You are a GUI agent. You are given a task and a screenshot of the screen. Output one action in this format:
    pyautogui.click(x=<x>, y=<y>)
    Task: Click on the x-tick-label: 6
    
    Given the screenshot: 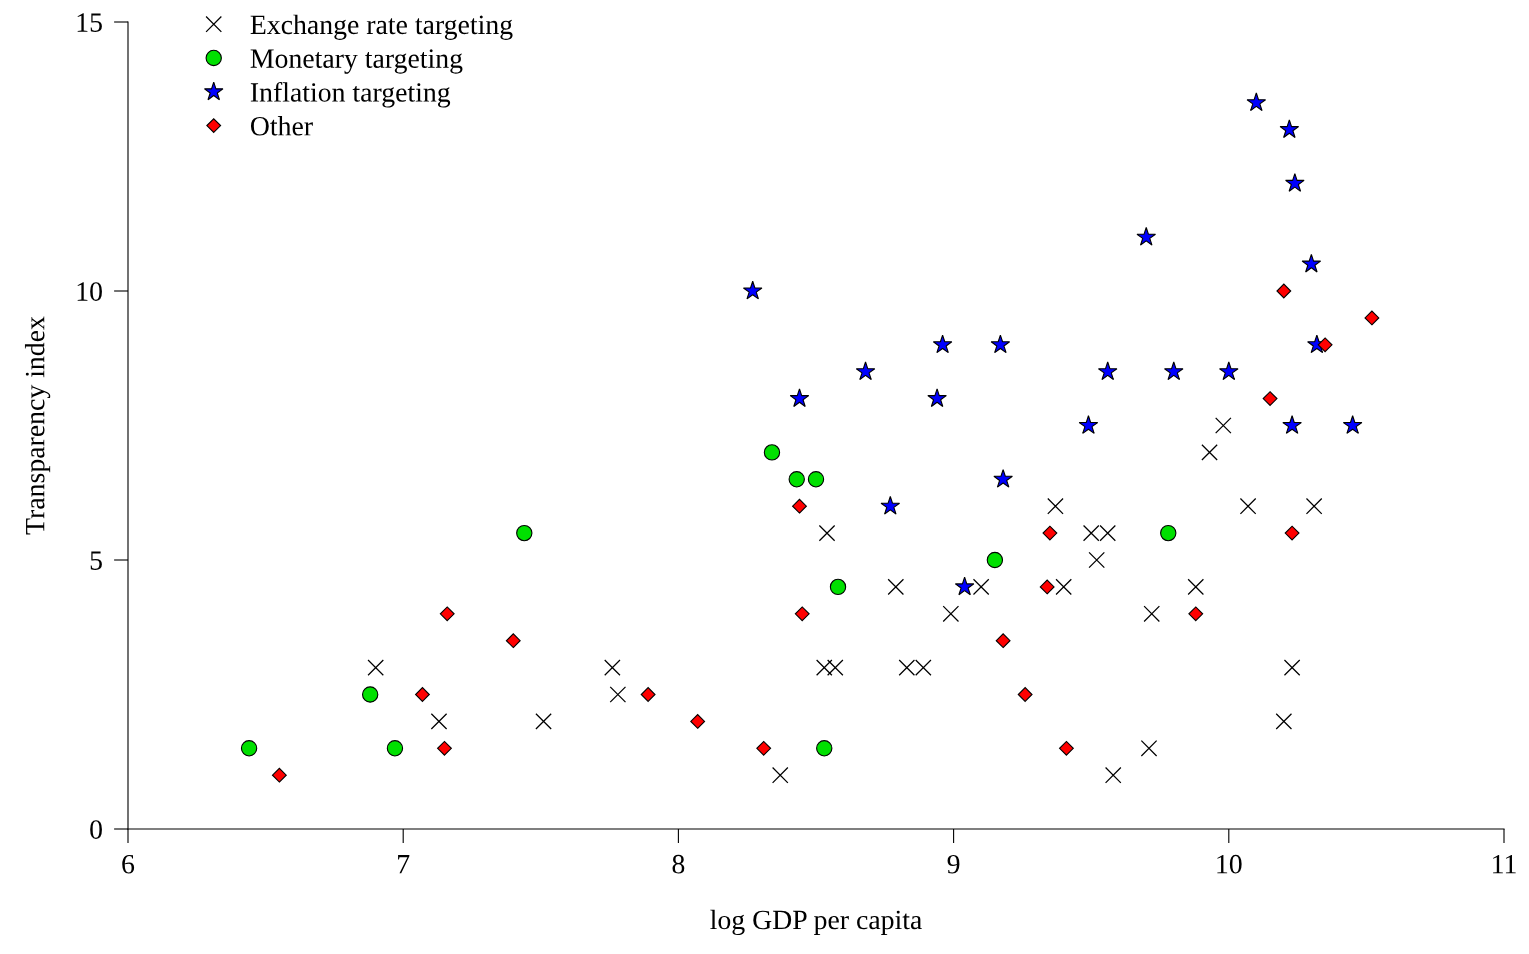 What is the action you would take?
    pyautogui.click(x=128, y=864)
    